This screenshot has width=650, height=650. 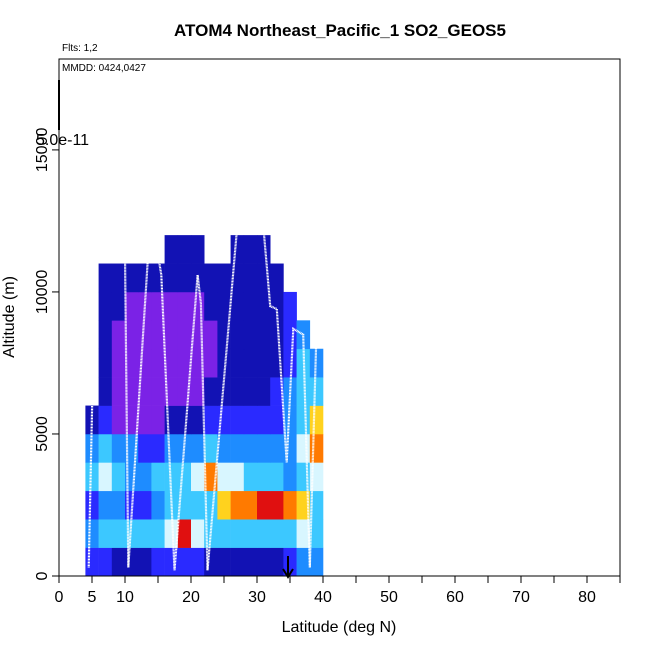 I want to click on x-tick-label: 40, so click(x=323, y=597).